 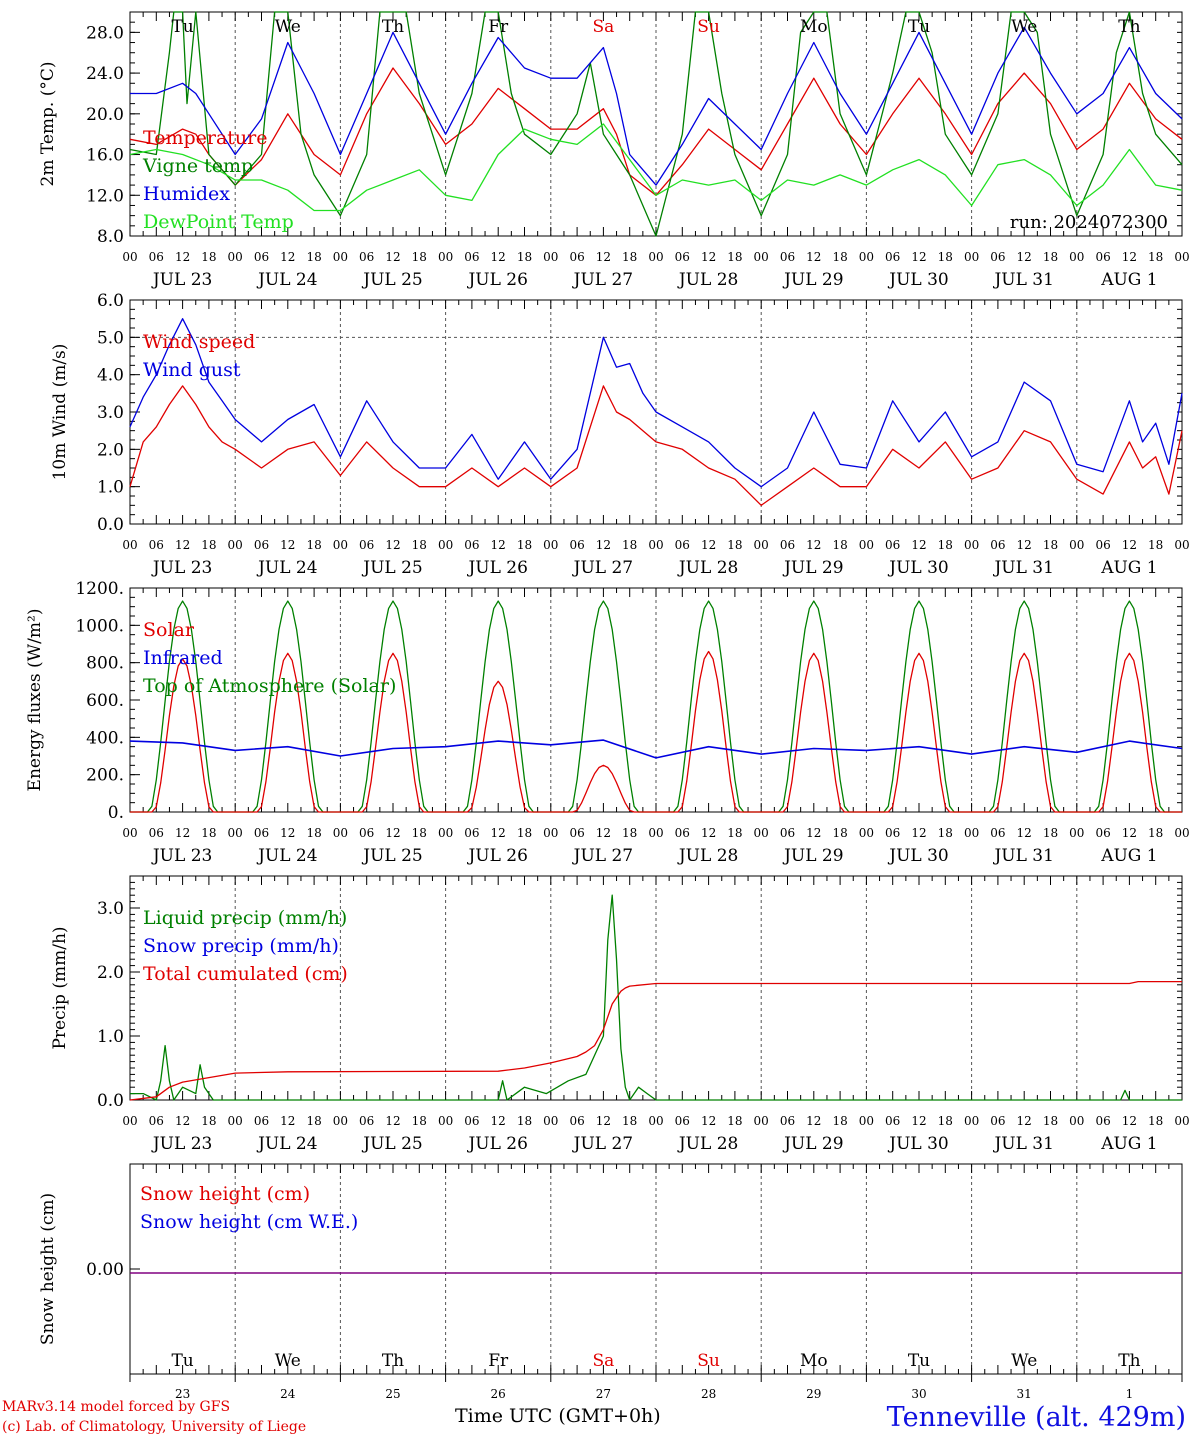 What do you see at coordinates (183, 658) in the screenshot?
I see `legend-entry-infrared: Infrared` at bounding box center [183, 658].